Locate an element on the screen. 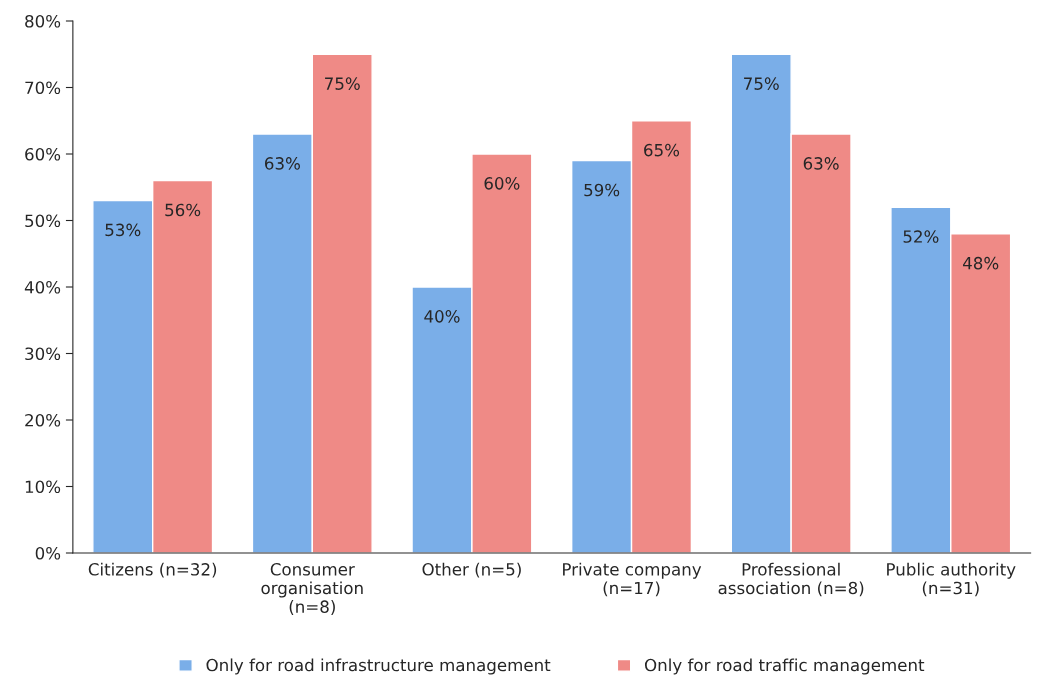 This screenshot has width=1041, height=700. data-label: 40% is located at coordinates (442, 316).